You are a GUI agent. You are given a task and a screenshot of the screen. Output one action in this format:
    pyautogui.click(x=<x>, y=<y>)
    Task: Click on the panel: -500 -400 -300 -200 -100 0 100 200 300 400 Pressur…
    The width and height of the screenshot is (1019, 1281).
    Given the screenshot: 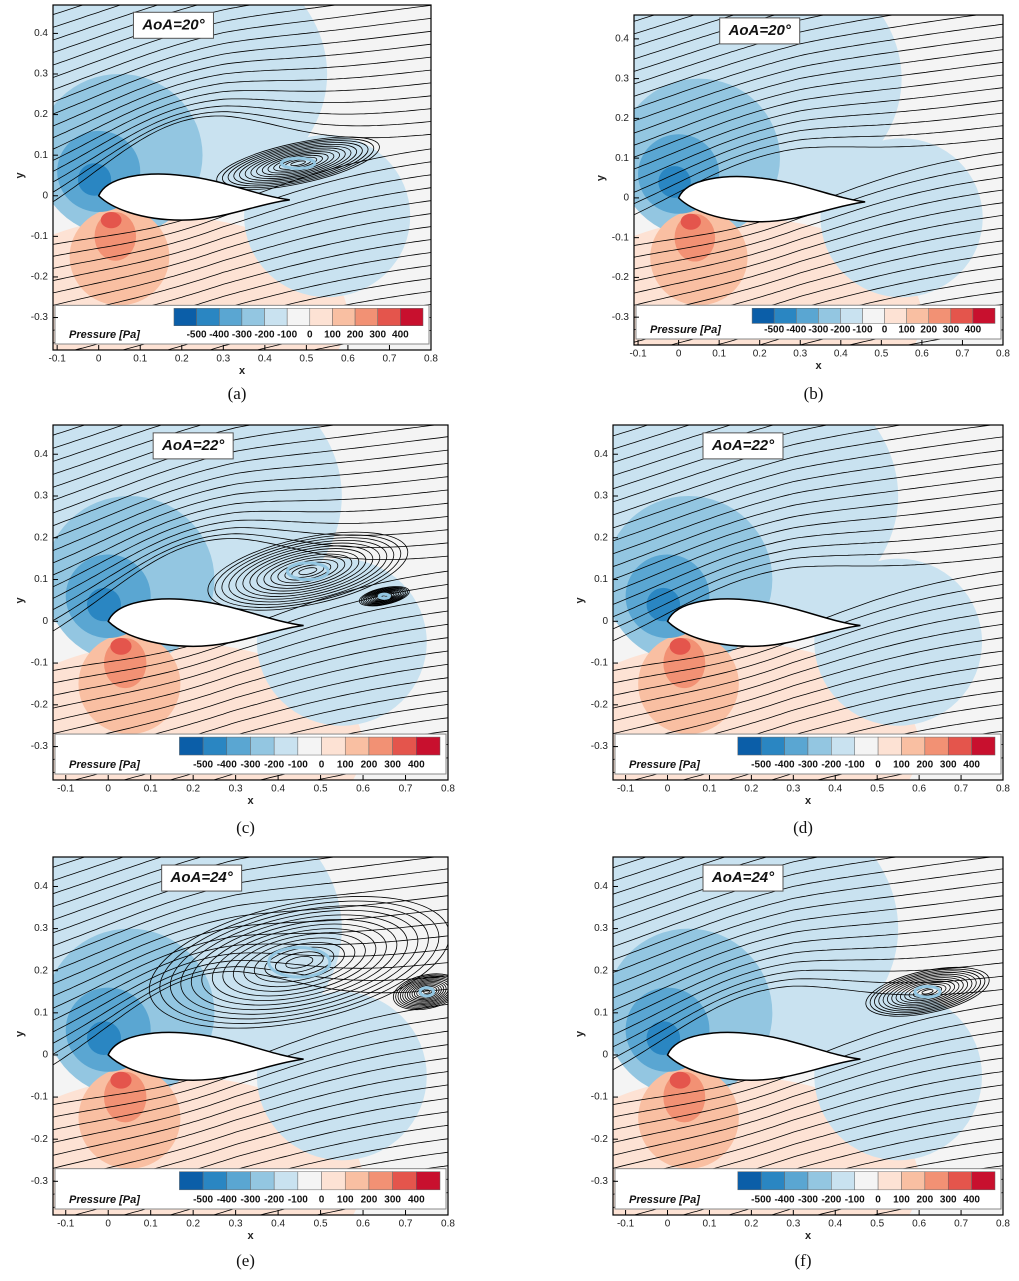 What is the action you would take?
    pyautogui.click(x=802, y=208)
    